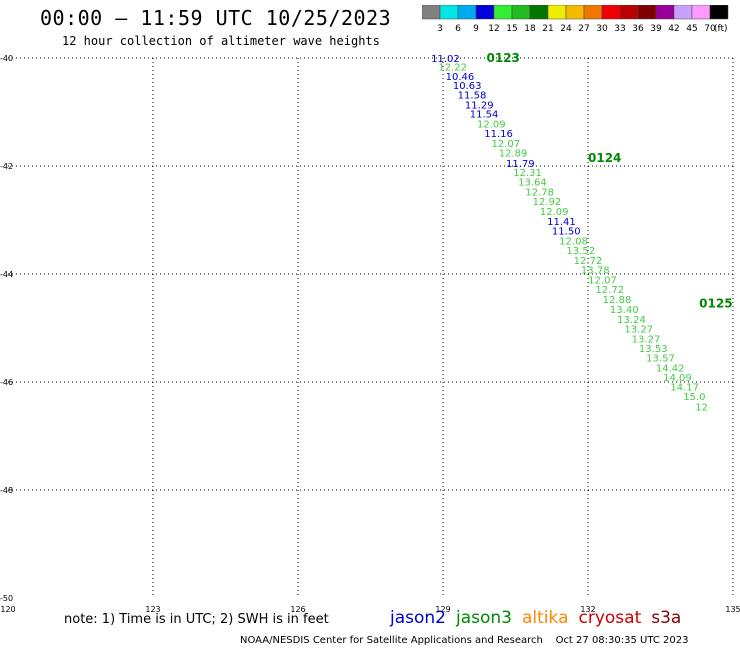  I want to click on legend-s3a: s3a, so click(666, 618).